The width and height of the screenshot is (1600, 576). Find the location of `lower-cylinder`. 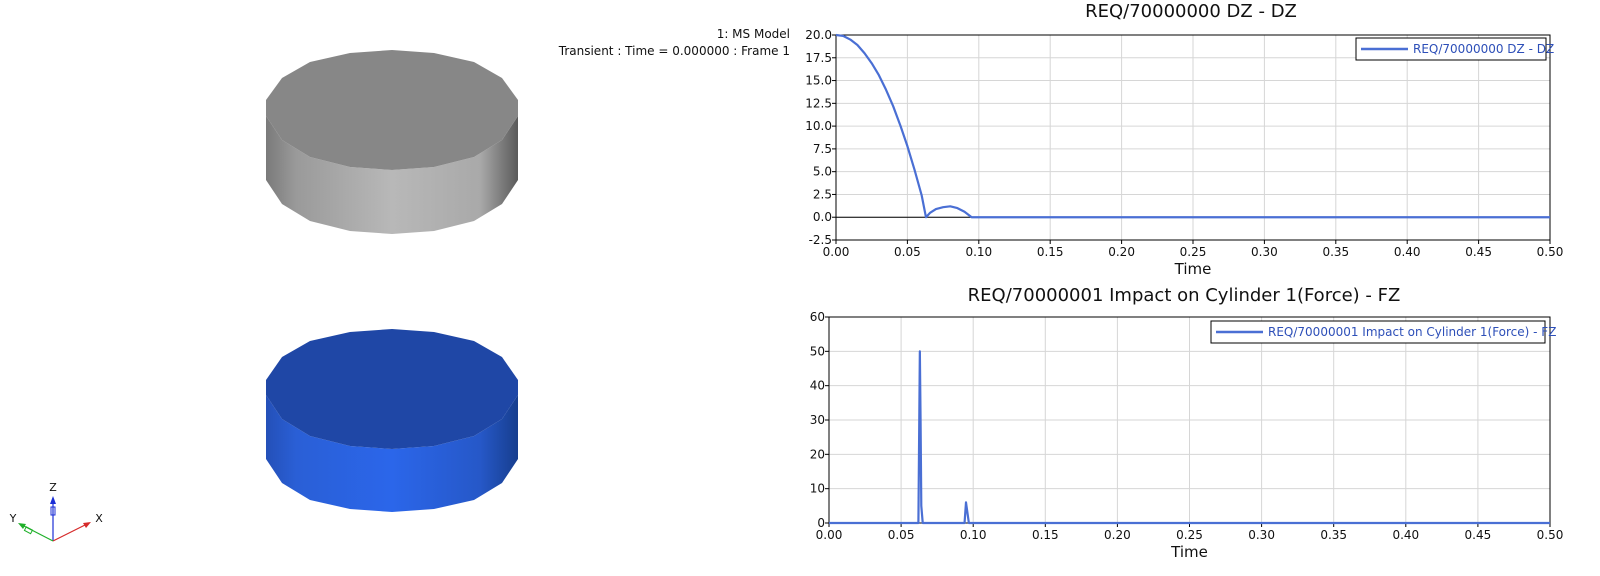

lower-cylinder is located at coordinates (392, 420).